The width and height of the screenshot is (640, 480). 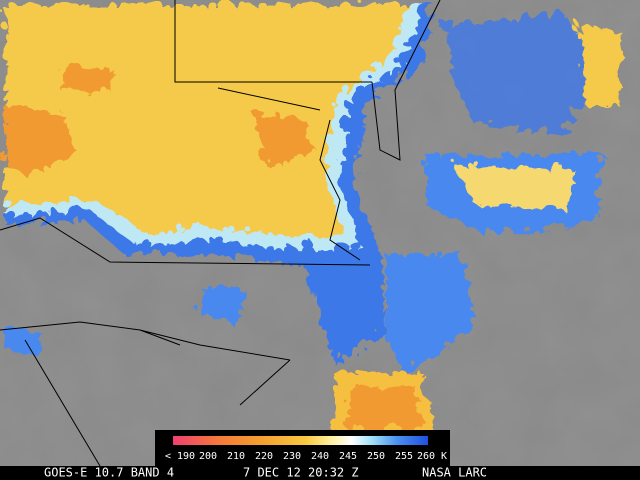 I want to click on colorbar-label: 255, so click(x=404, y=456).